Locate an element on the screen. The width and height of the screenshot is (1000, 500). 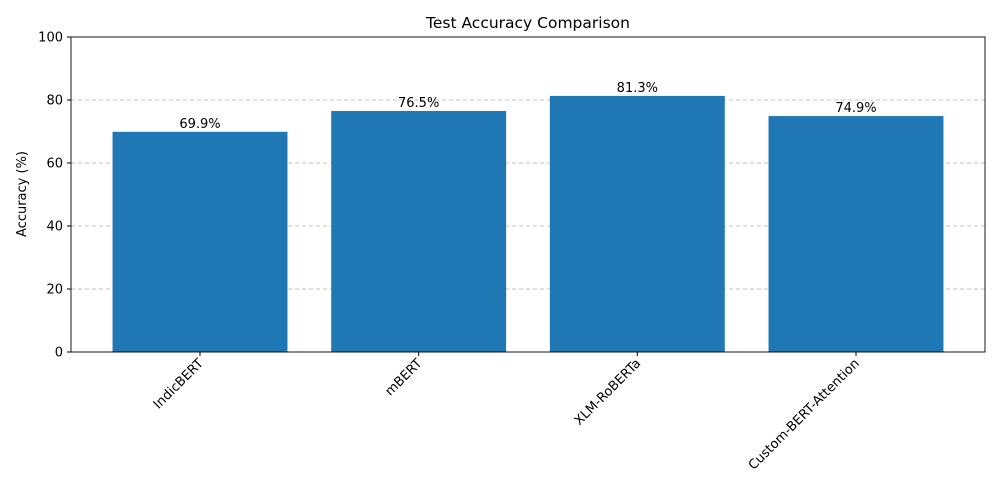
y-tick-label: 100 is located at coordinates (50, 38).